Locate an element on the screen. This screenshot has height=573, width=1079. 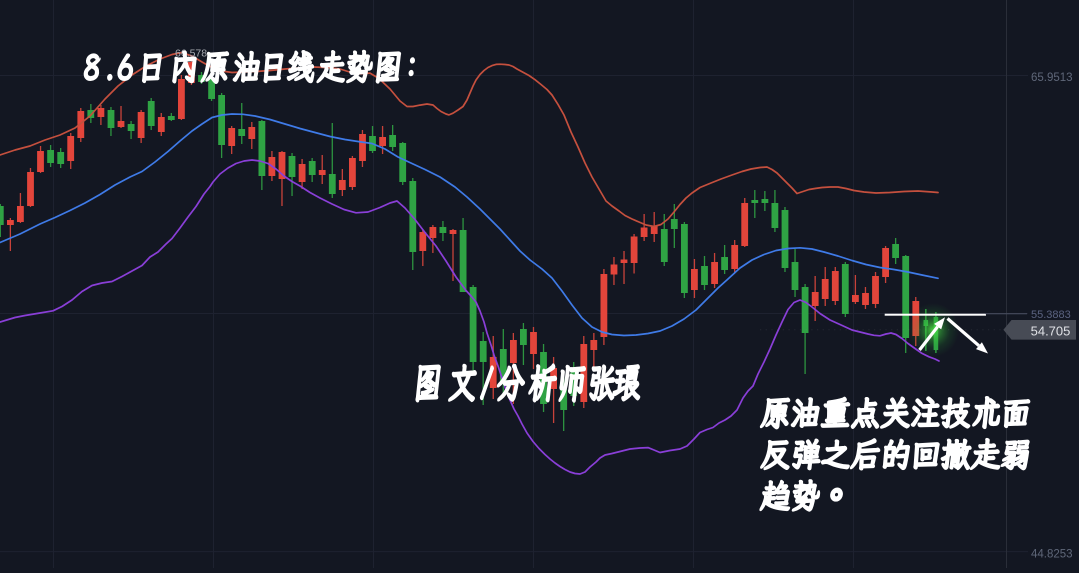
svg-text: 44.8253 is located at coordinates (1052, 555).